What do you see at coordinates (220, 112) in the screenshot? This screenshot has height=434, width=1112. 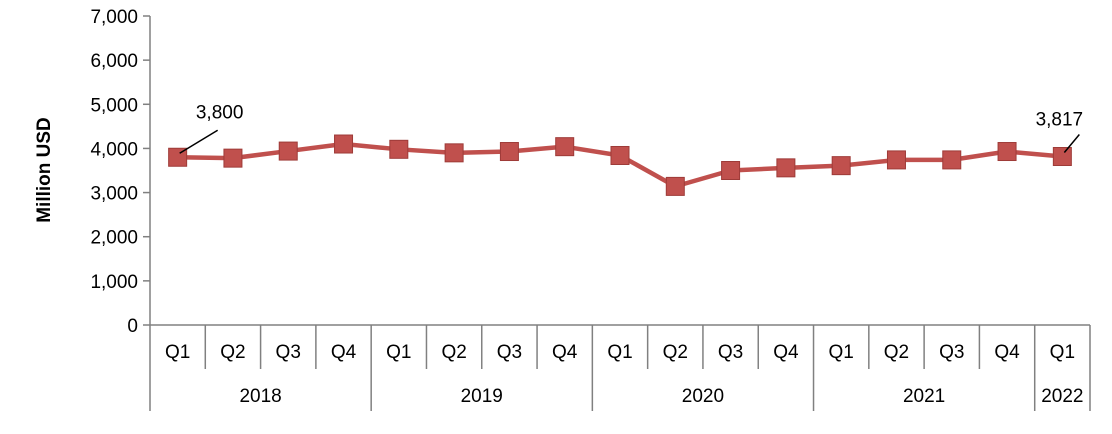 I see `data-label: 3,800` at bounding box center [220, 112].